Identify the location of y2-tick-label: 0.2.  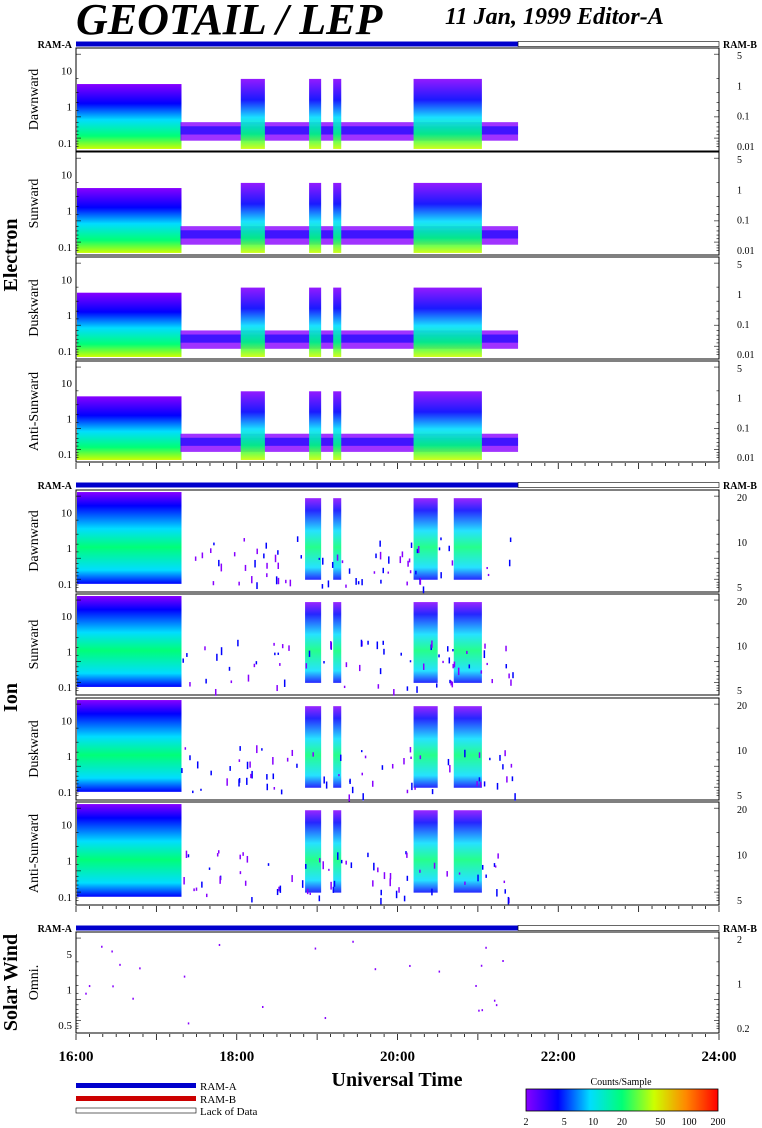
(743, 1029).